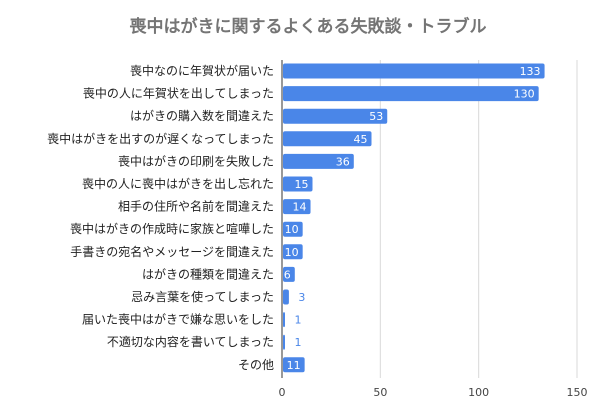  I want to click on category-label: 喪中はがきを出すのが遅くなってしまった, so click(160, 138).